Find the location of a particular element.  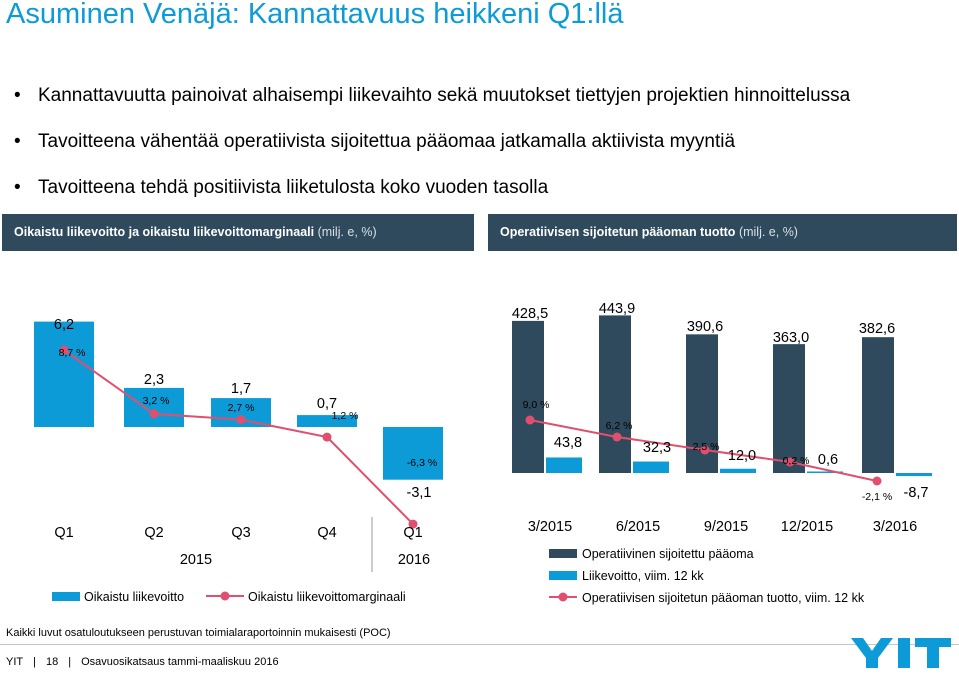

legend-marker-roce is located at coordinates (563, 597).